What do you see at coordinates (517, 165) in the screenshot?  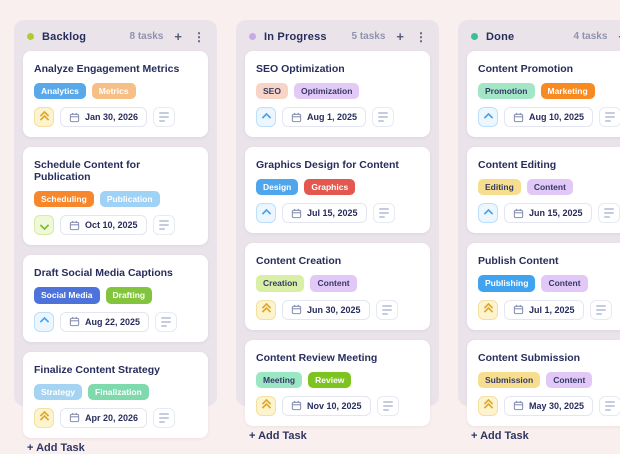 I see `task-title: Content Editing` at bounding box center [517, 165].